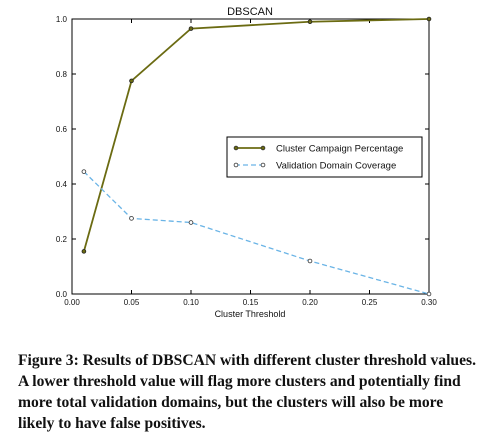  Describe the element at coordinates (62, 129) in the screenshot. I see `y-tick-label: 0.6` at that location.